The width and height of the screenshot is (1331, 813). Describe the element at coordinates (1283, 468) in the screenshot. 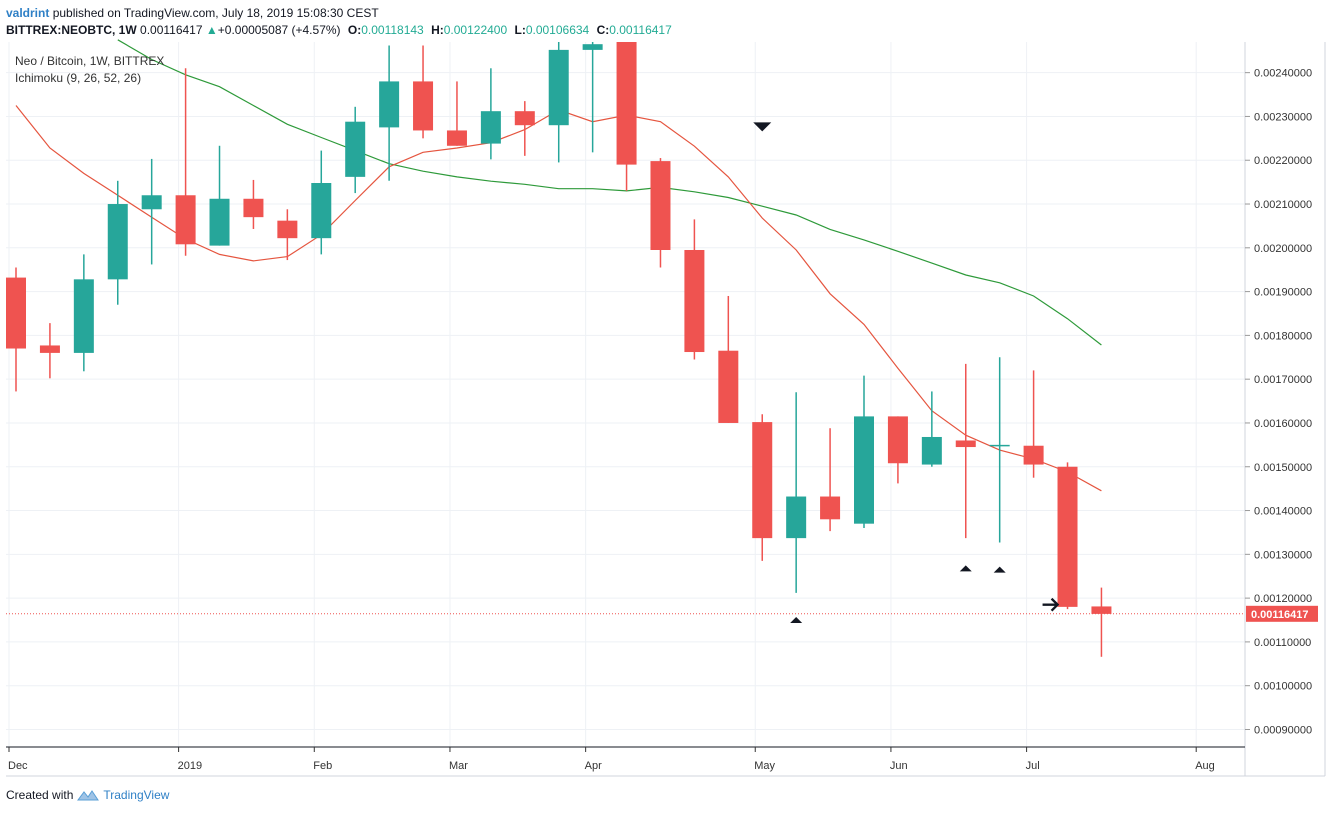

I see `price-tick-label: 0.00150000` at that location.